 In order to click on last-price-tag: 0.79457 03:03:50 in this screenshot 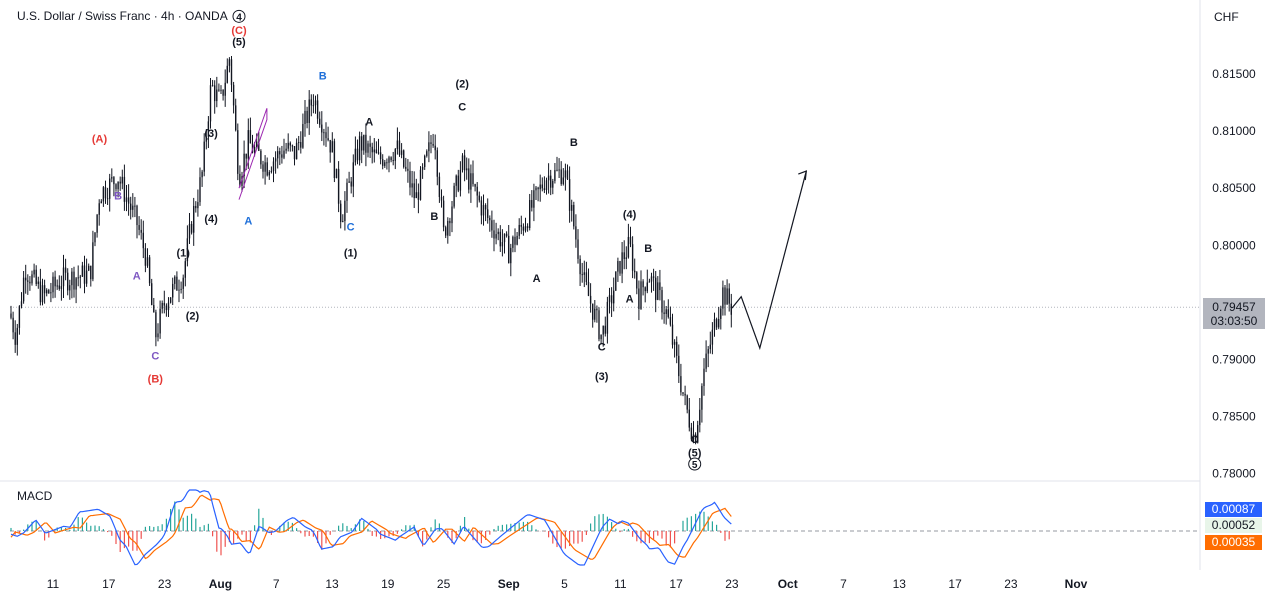, I will do `click(1234, 313)`.